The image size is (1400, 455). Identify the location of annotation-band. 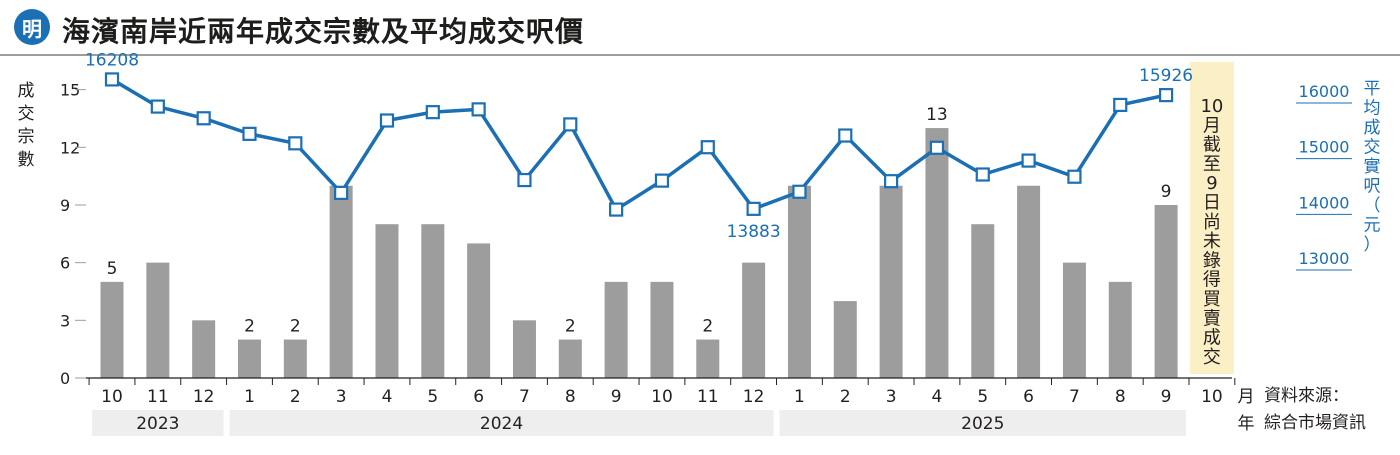
(1211, 218).